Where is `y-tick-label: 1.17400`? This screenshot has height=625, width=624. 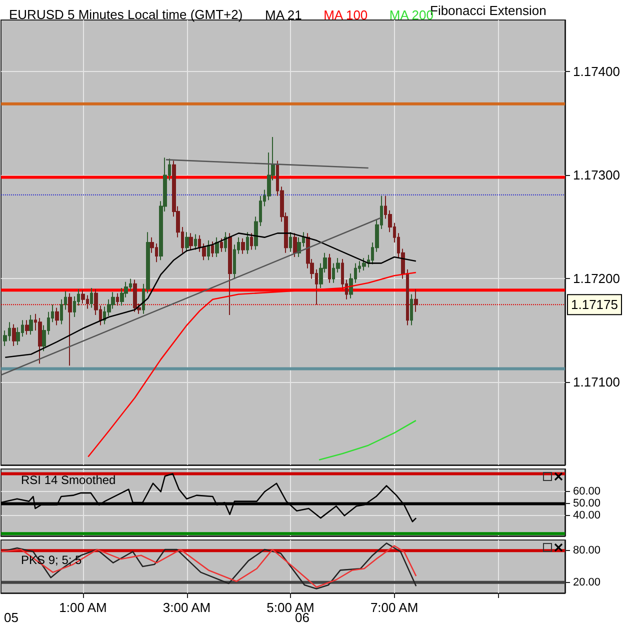 y-tick-label: 1.17400 is located at coordinates (596, 72).